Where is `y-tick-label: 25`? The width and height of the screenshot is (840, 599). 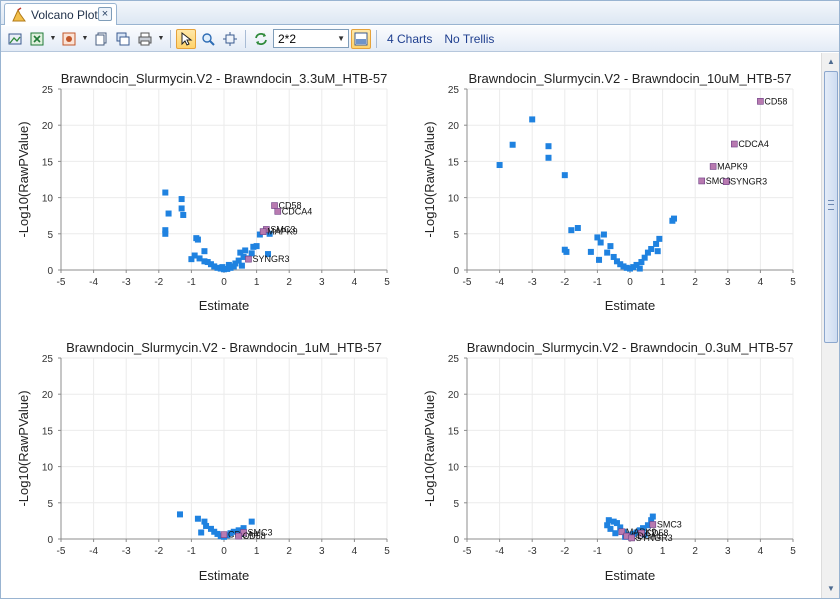 y-tick-label: 25 is located at coordinates (454, 359).